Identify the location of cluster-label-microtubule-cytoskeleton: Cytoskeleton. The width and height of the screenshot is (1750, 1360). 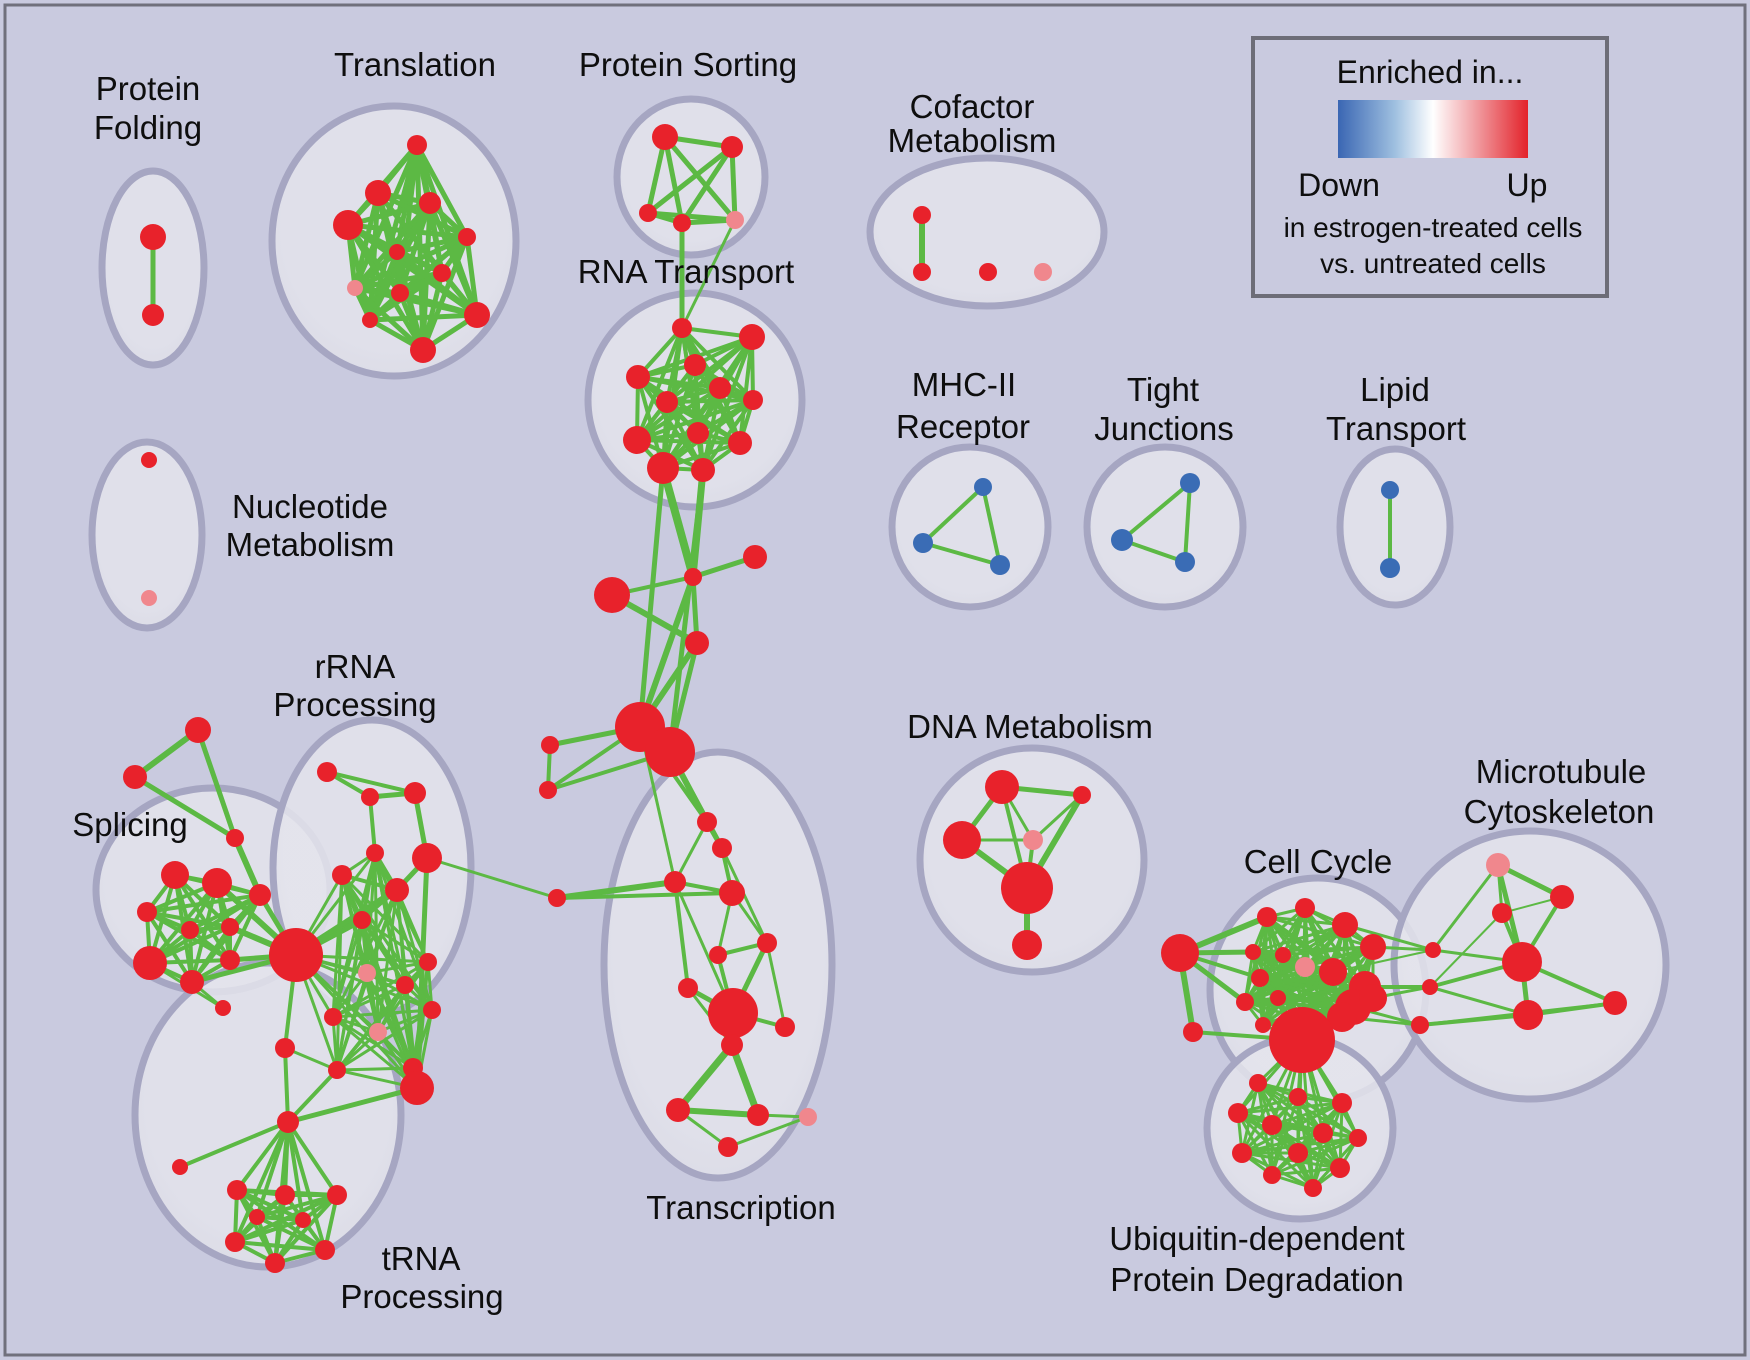
(1559, 811).